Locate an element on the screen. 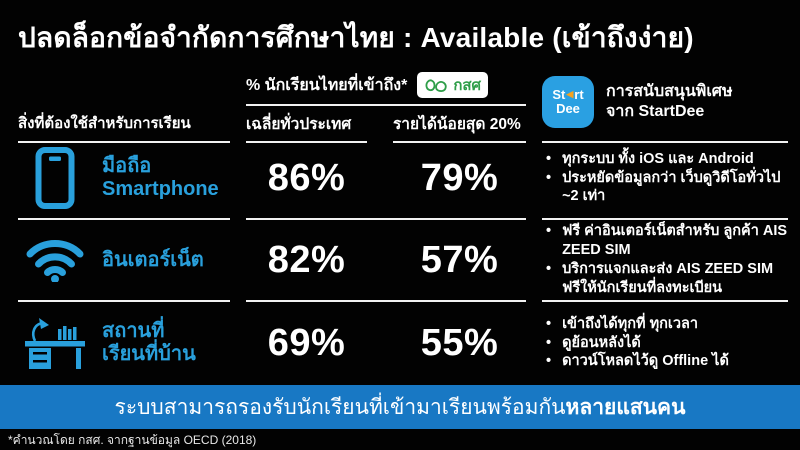  support-header-line1: การสนับสนุนพิเศษ is located at coordinates (669, 91).